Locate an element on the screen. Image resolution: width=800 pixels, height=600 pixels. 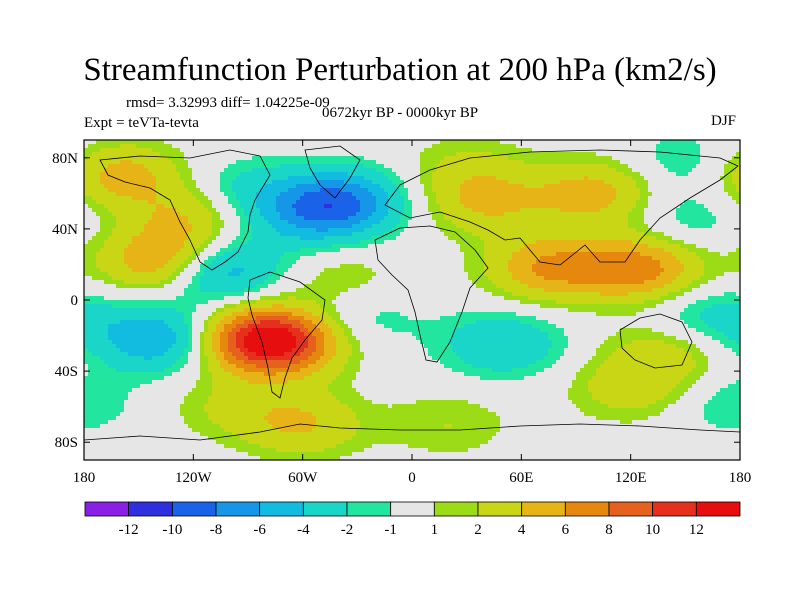
experiment-label: Expt = teVTa-tevta is located at coordinates (141, 123).